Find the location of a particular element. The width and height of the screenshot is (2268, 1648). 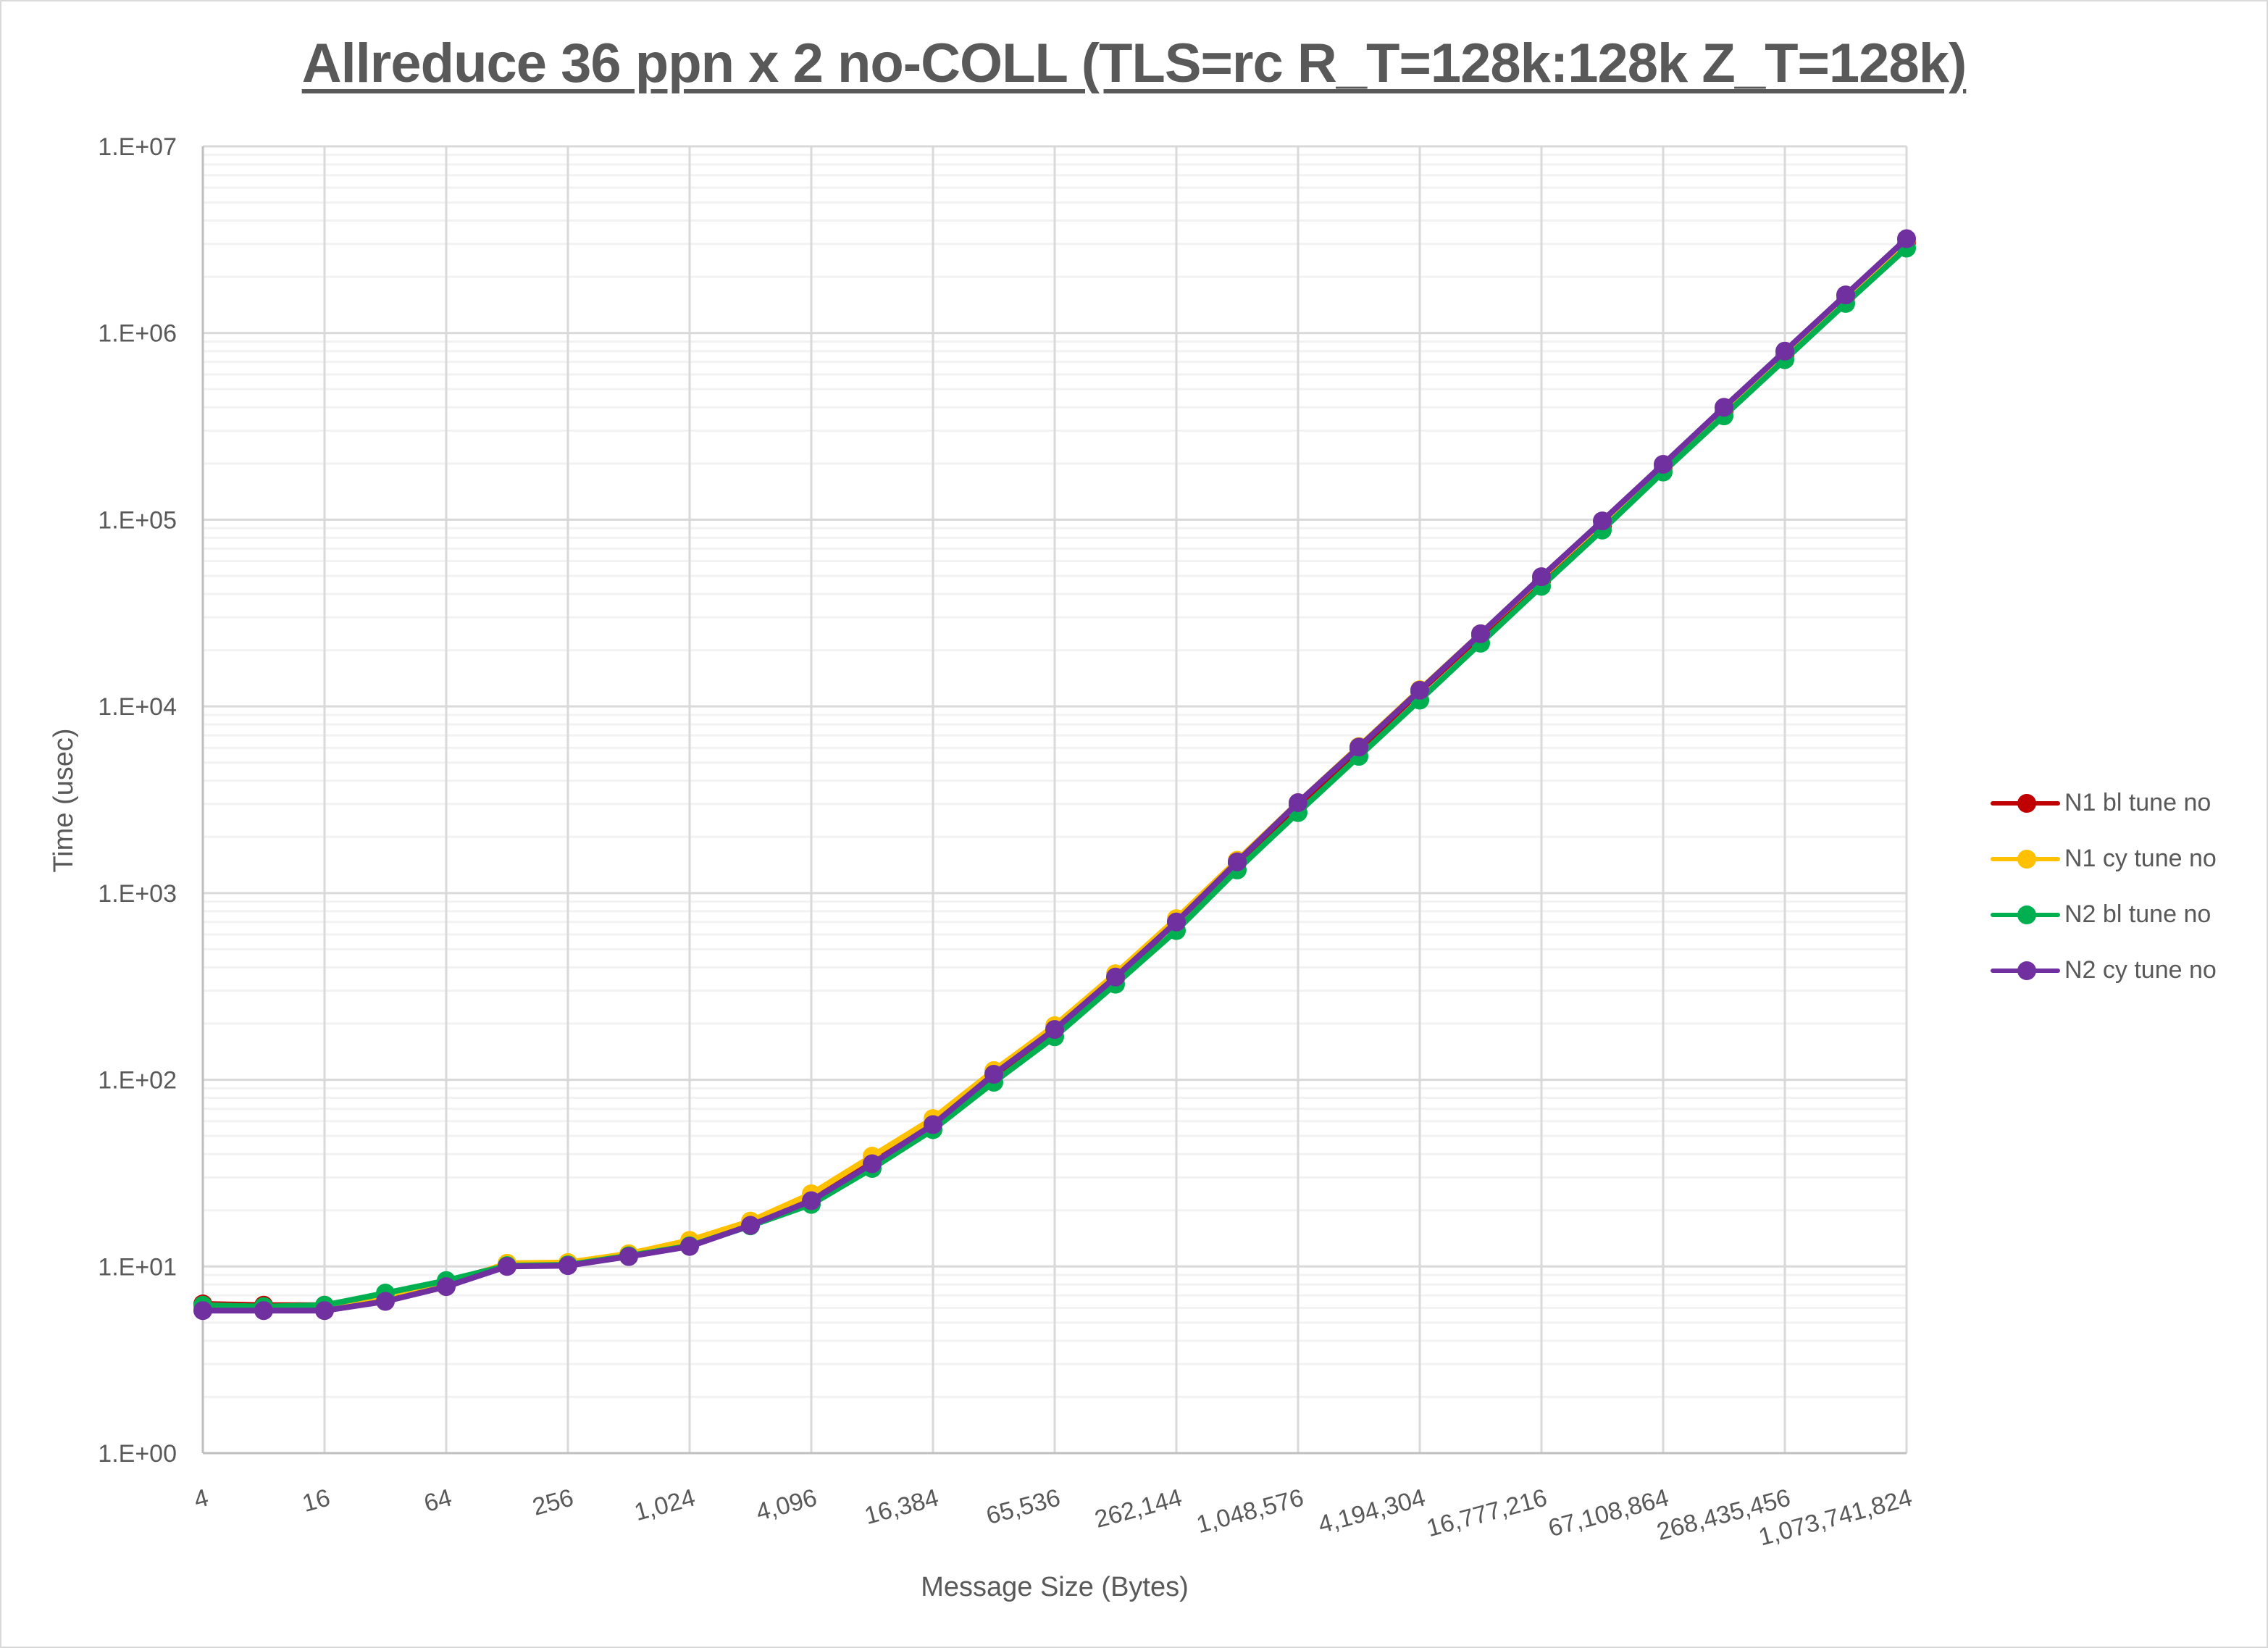

legend-label: N1 cy tune no is located at coordinates (2141, 858).